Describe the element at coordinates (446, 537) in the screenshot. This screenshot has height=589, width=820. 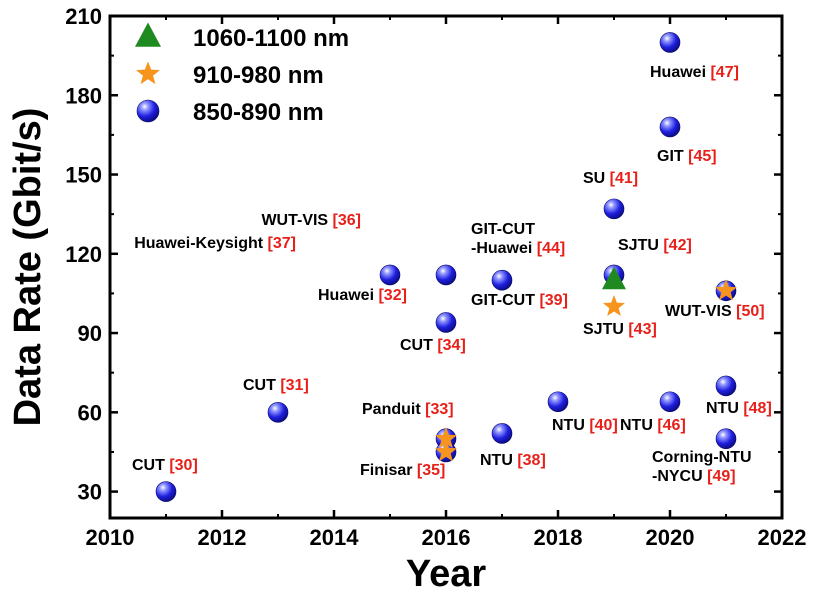
I see `x-tick-label-3: 2016` at that location.